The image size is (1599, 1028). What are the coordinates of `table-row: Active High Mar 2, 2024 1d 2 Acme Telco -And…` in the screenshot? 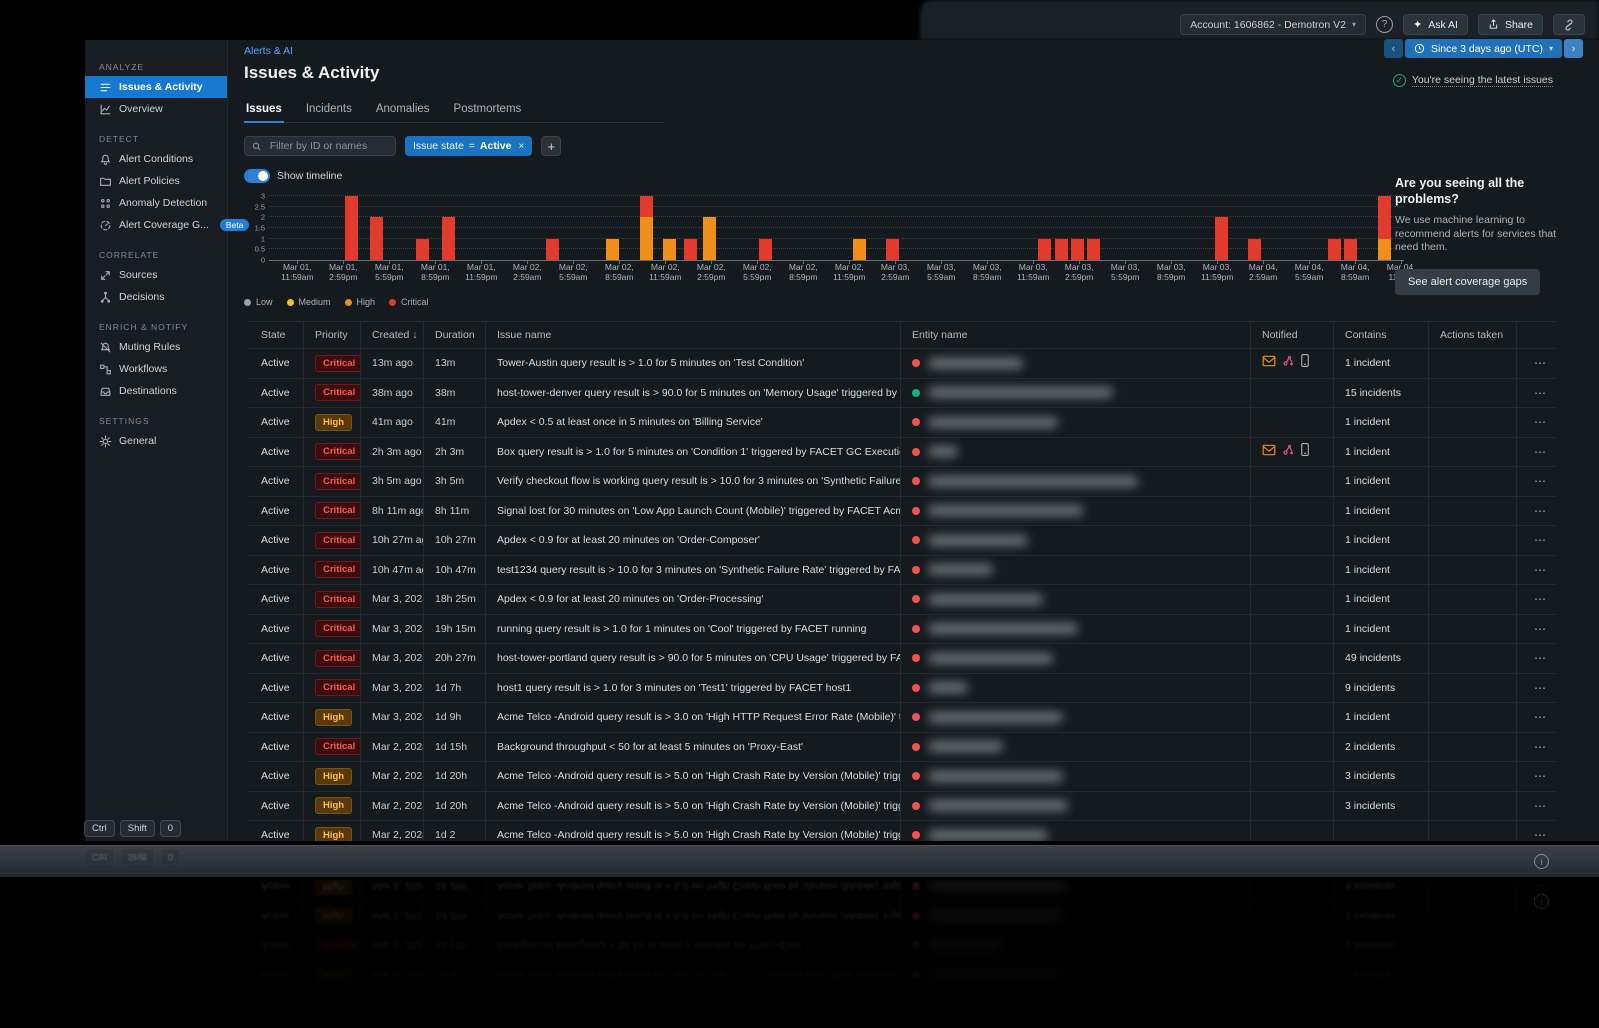 It's located at (902, 831).